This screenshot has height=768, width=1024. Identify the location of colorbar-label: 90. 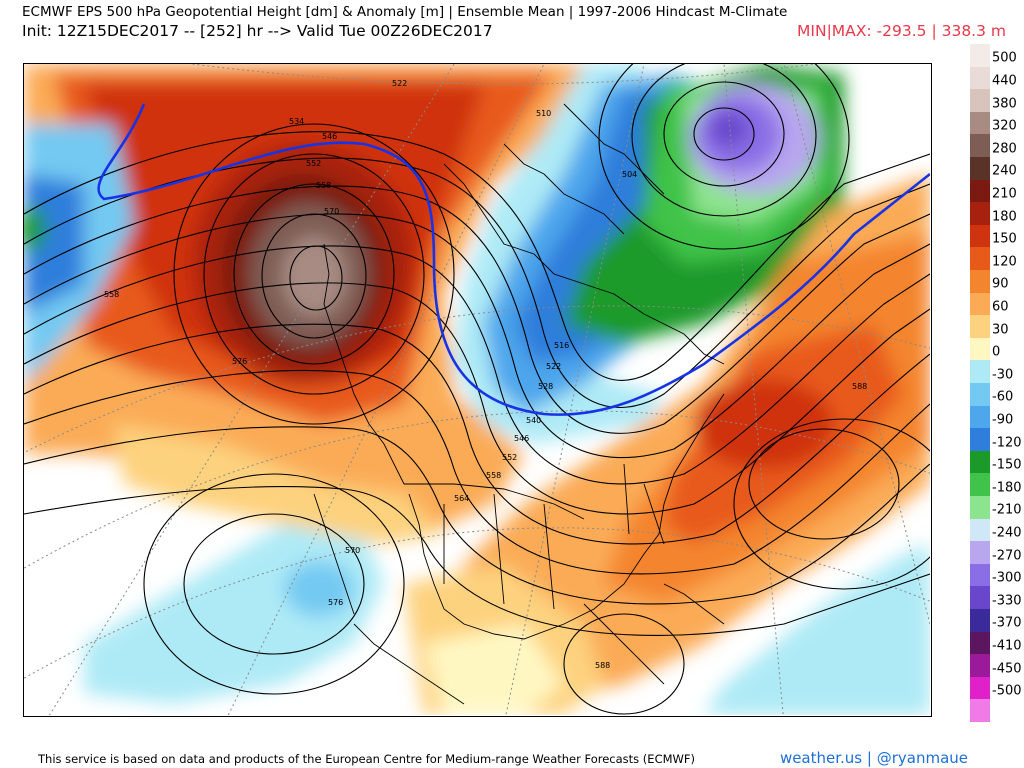
(1000, 284).